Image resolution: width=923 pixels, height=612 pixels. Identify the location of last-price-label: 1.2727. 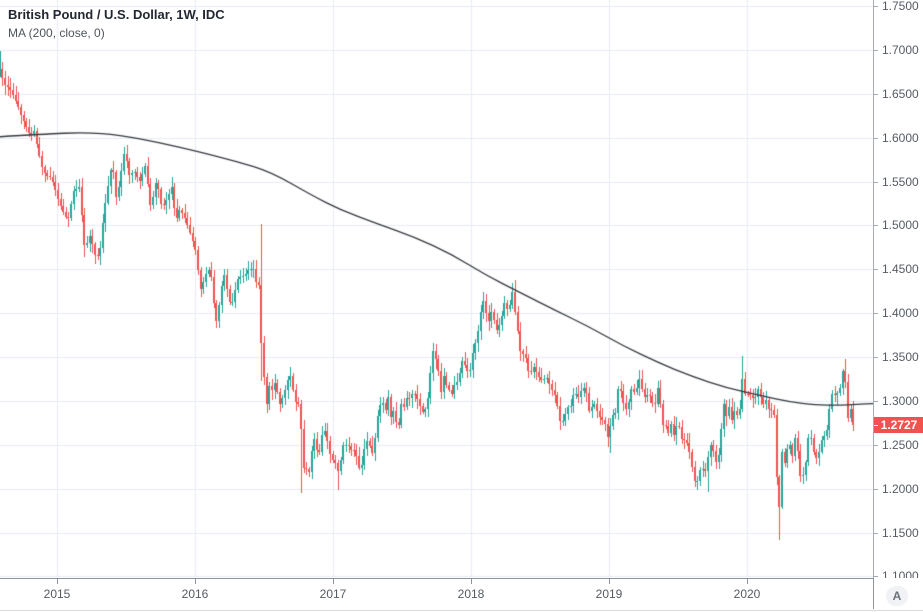
(898, 424).